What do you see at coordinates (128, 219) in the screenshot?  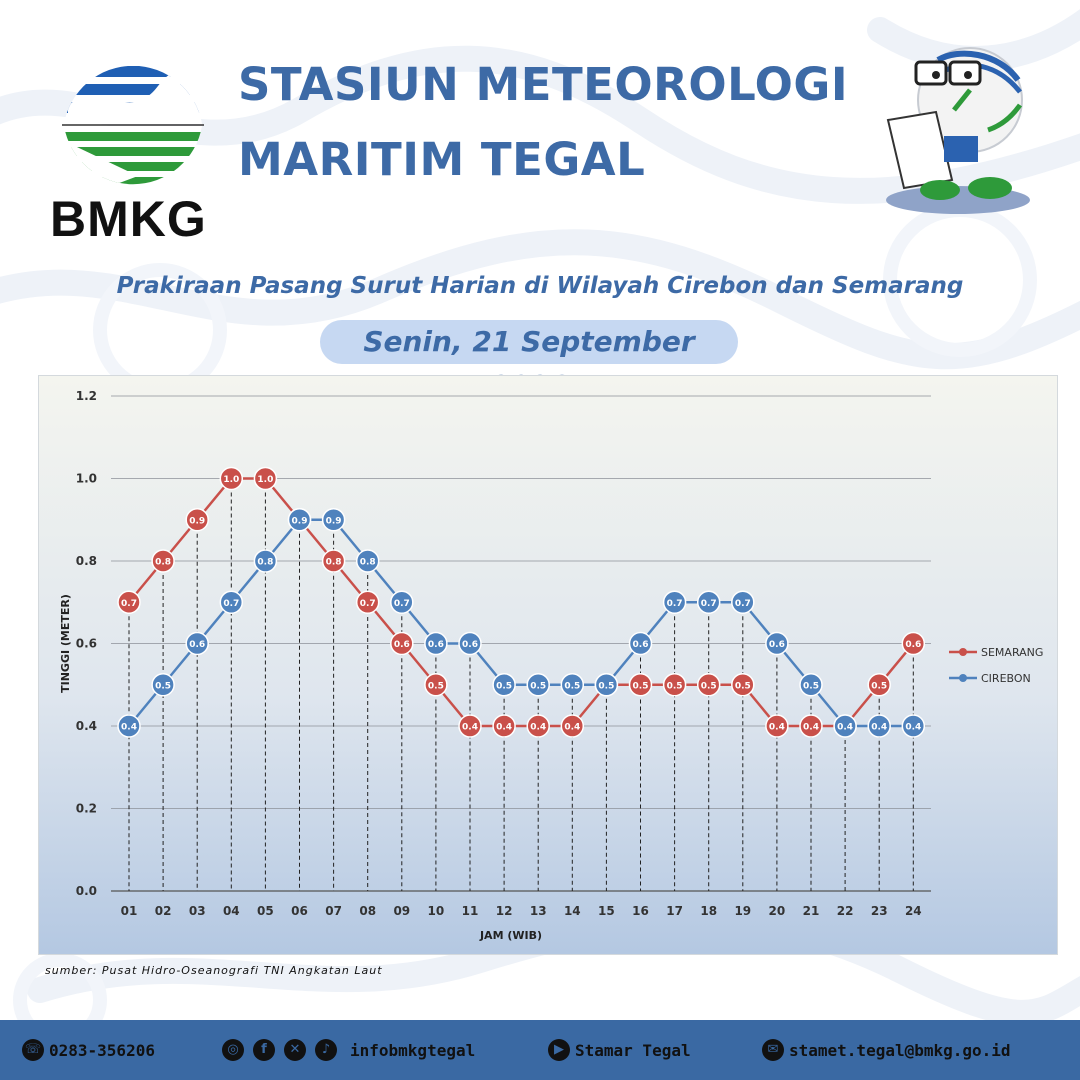 I see `logo-text: BMKG` at bounding box center [128, 219].